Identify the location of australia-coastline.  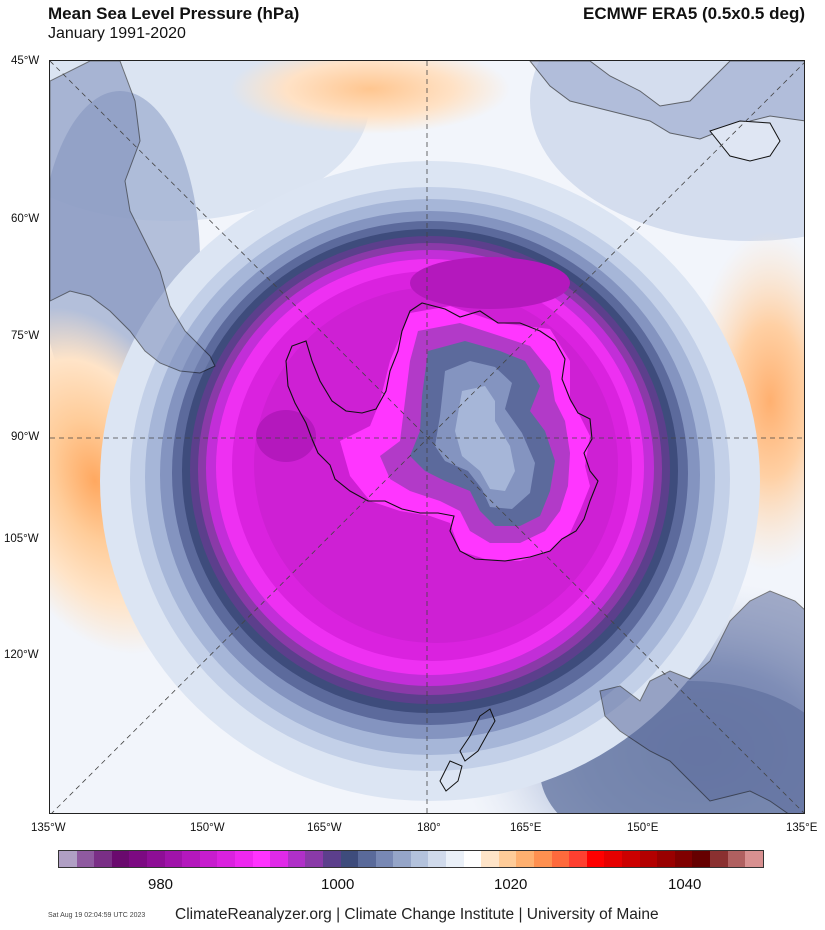
(701, 701).